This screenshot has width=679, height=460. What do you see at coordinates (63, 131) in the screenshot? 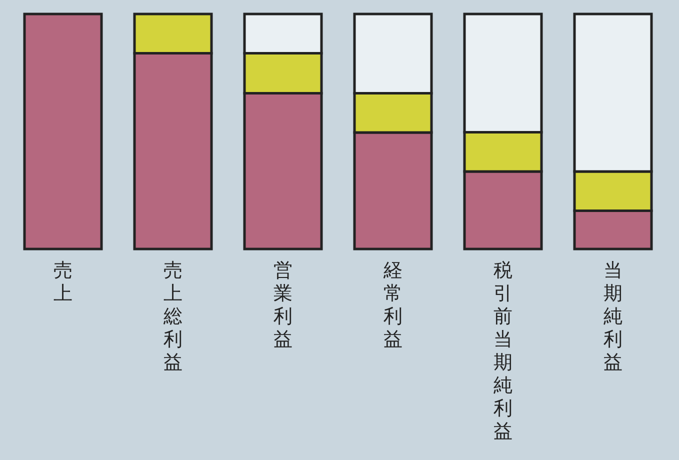
I see `bar` at bounding box center [63, 131].